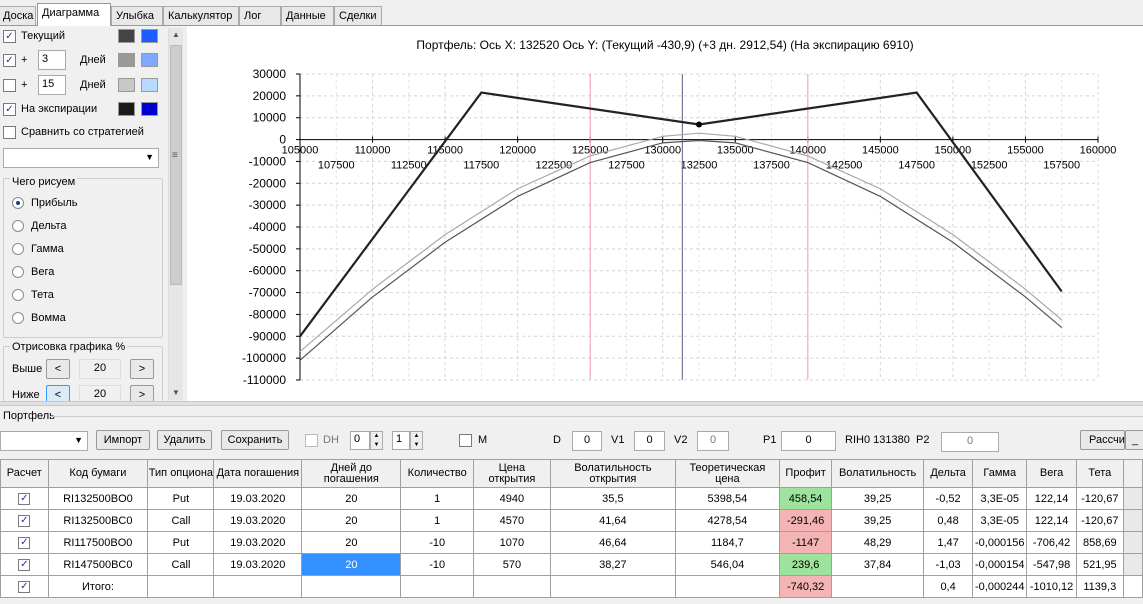 Image resolution: width=1143 pixels, height=604 pixels. Describe the element at coordinates (948, 586) in the screenshot. I see `total-delta: 0,4` at that location.